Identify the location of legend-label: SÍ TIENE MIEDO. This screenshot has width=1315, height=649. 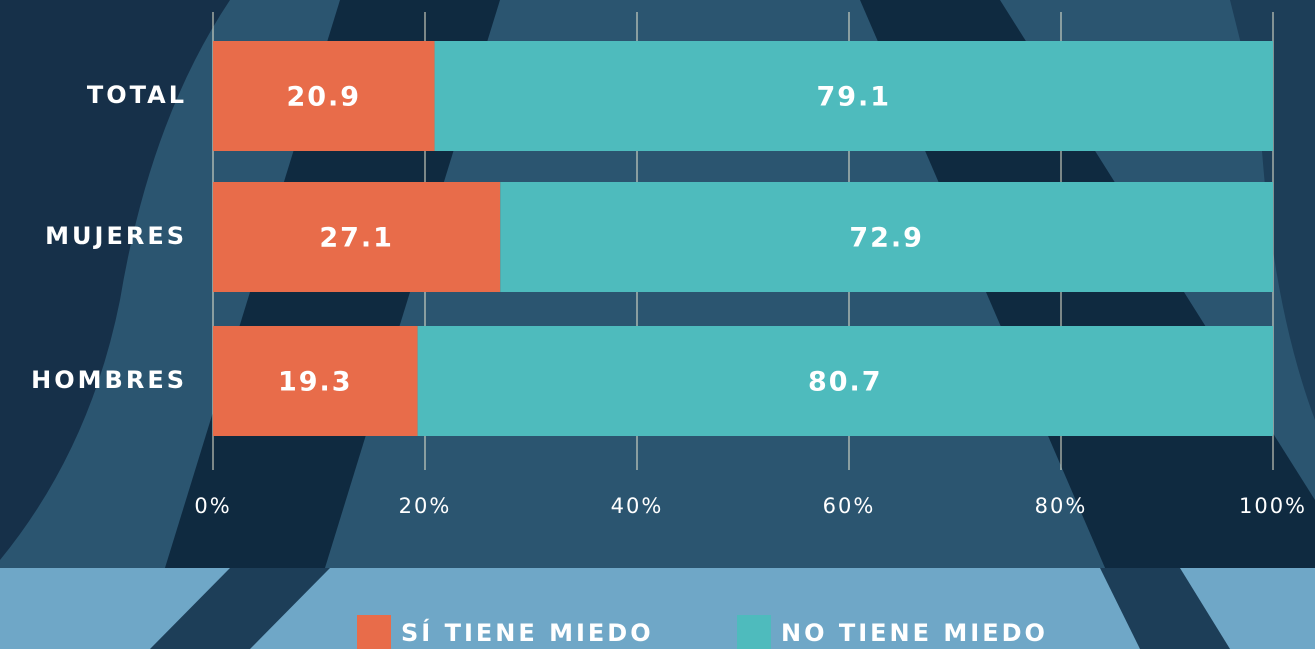
(527, 632).